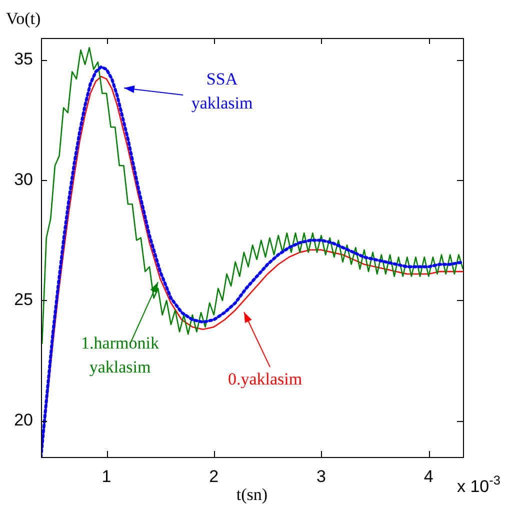 The height and width of the screenshot is (516, 509). I want to click on x-tick-label: 1, so click(107, 476).